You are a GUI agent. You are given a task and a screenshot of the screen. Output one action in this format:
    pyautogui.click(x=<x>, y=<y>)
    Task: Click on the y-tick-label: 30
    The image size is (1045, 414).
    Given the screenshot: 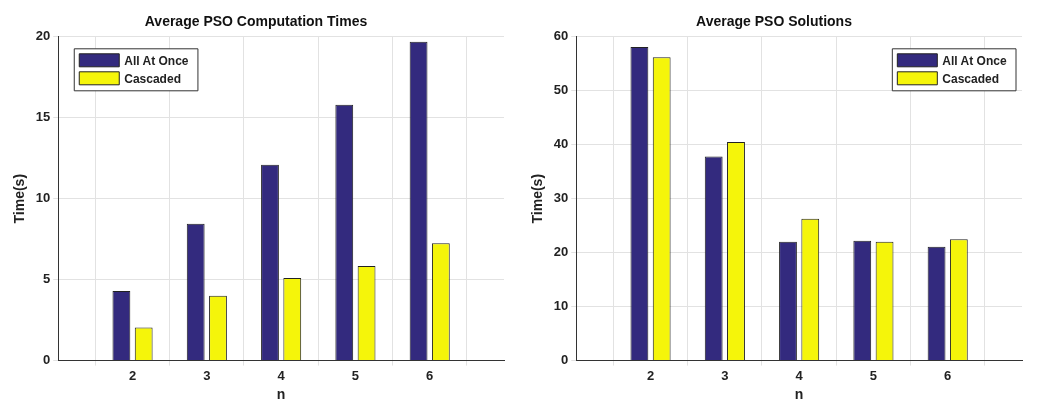 What is the action you would take?
    pyautogui.click(x=561, y=198)
    